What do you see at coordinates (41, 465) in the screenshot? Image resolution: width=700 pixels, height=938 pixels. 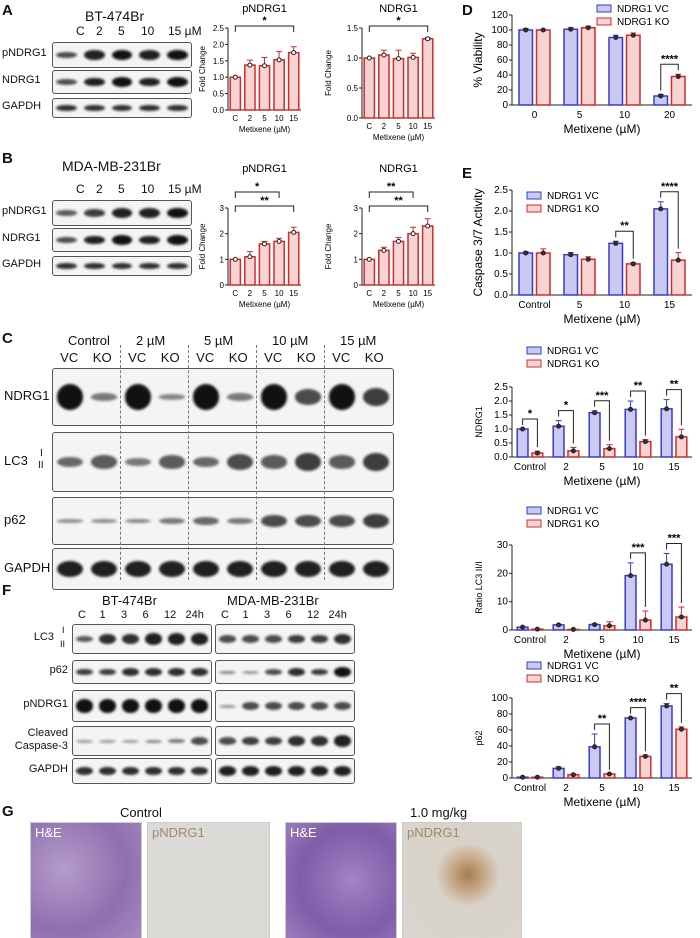 I see `c-lc3-form: II` at bounding box center [41, 465].